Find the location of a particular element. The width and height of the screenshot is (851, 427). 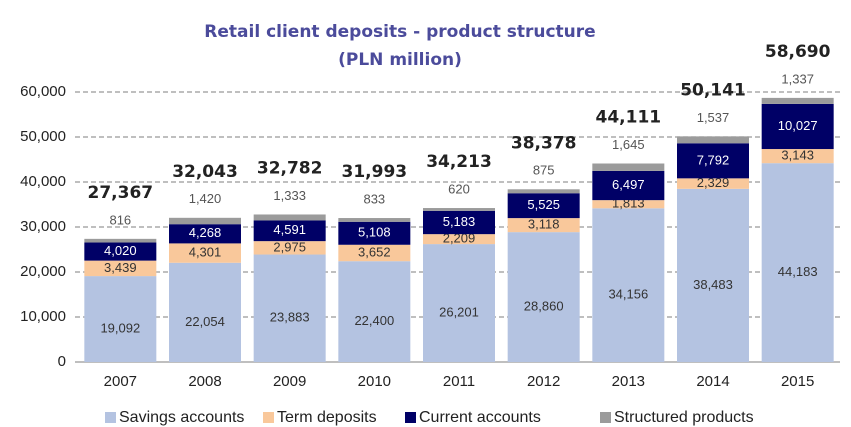

x-tick-label: 2008 is located at coordinates (204, 381).